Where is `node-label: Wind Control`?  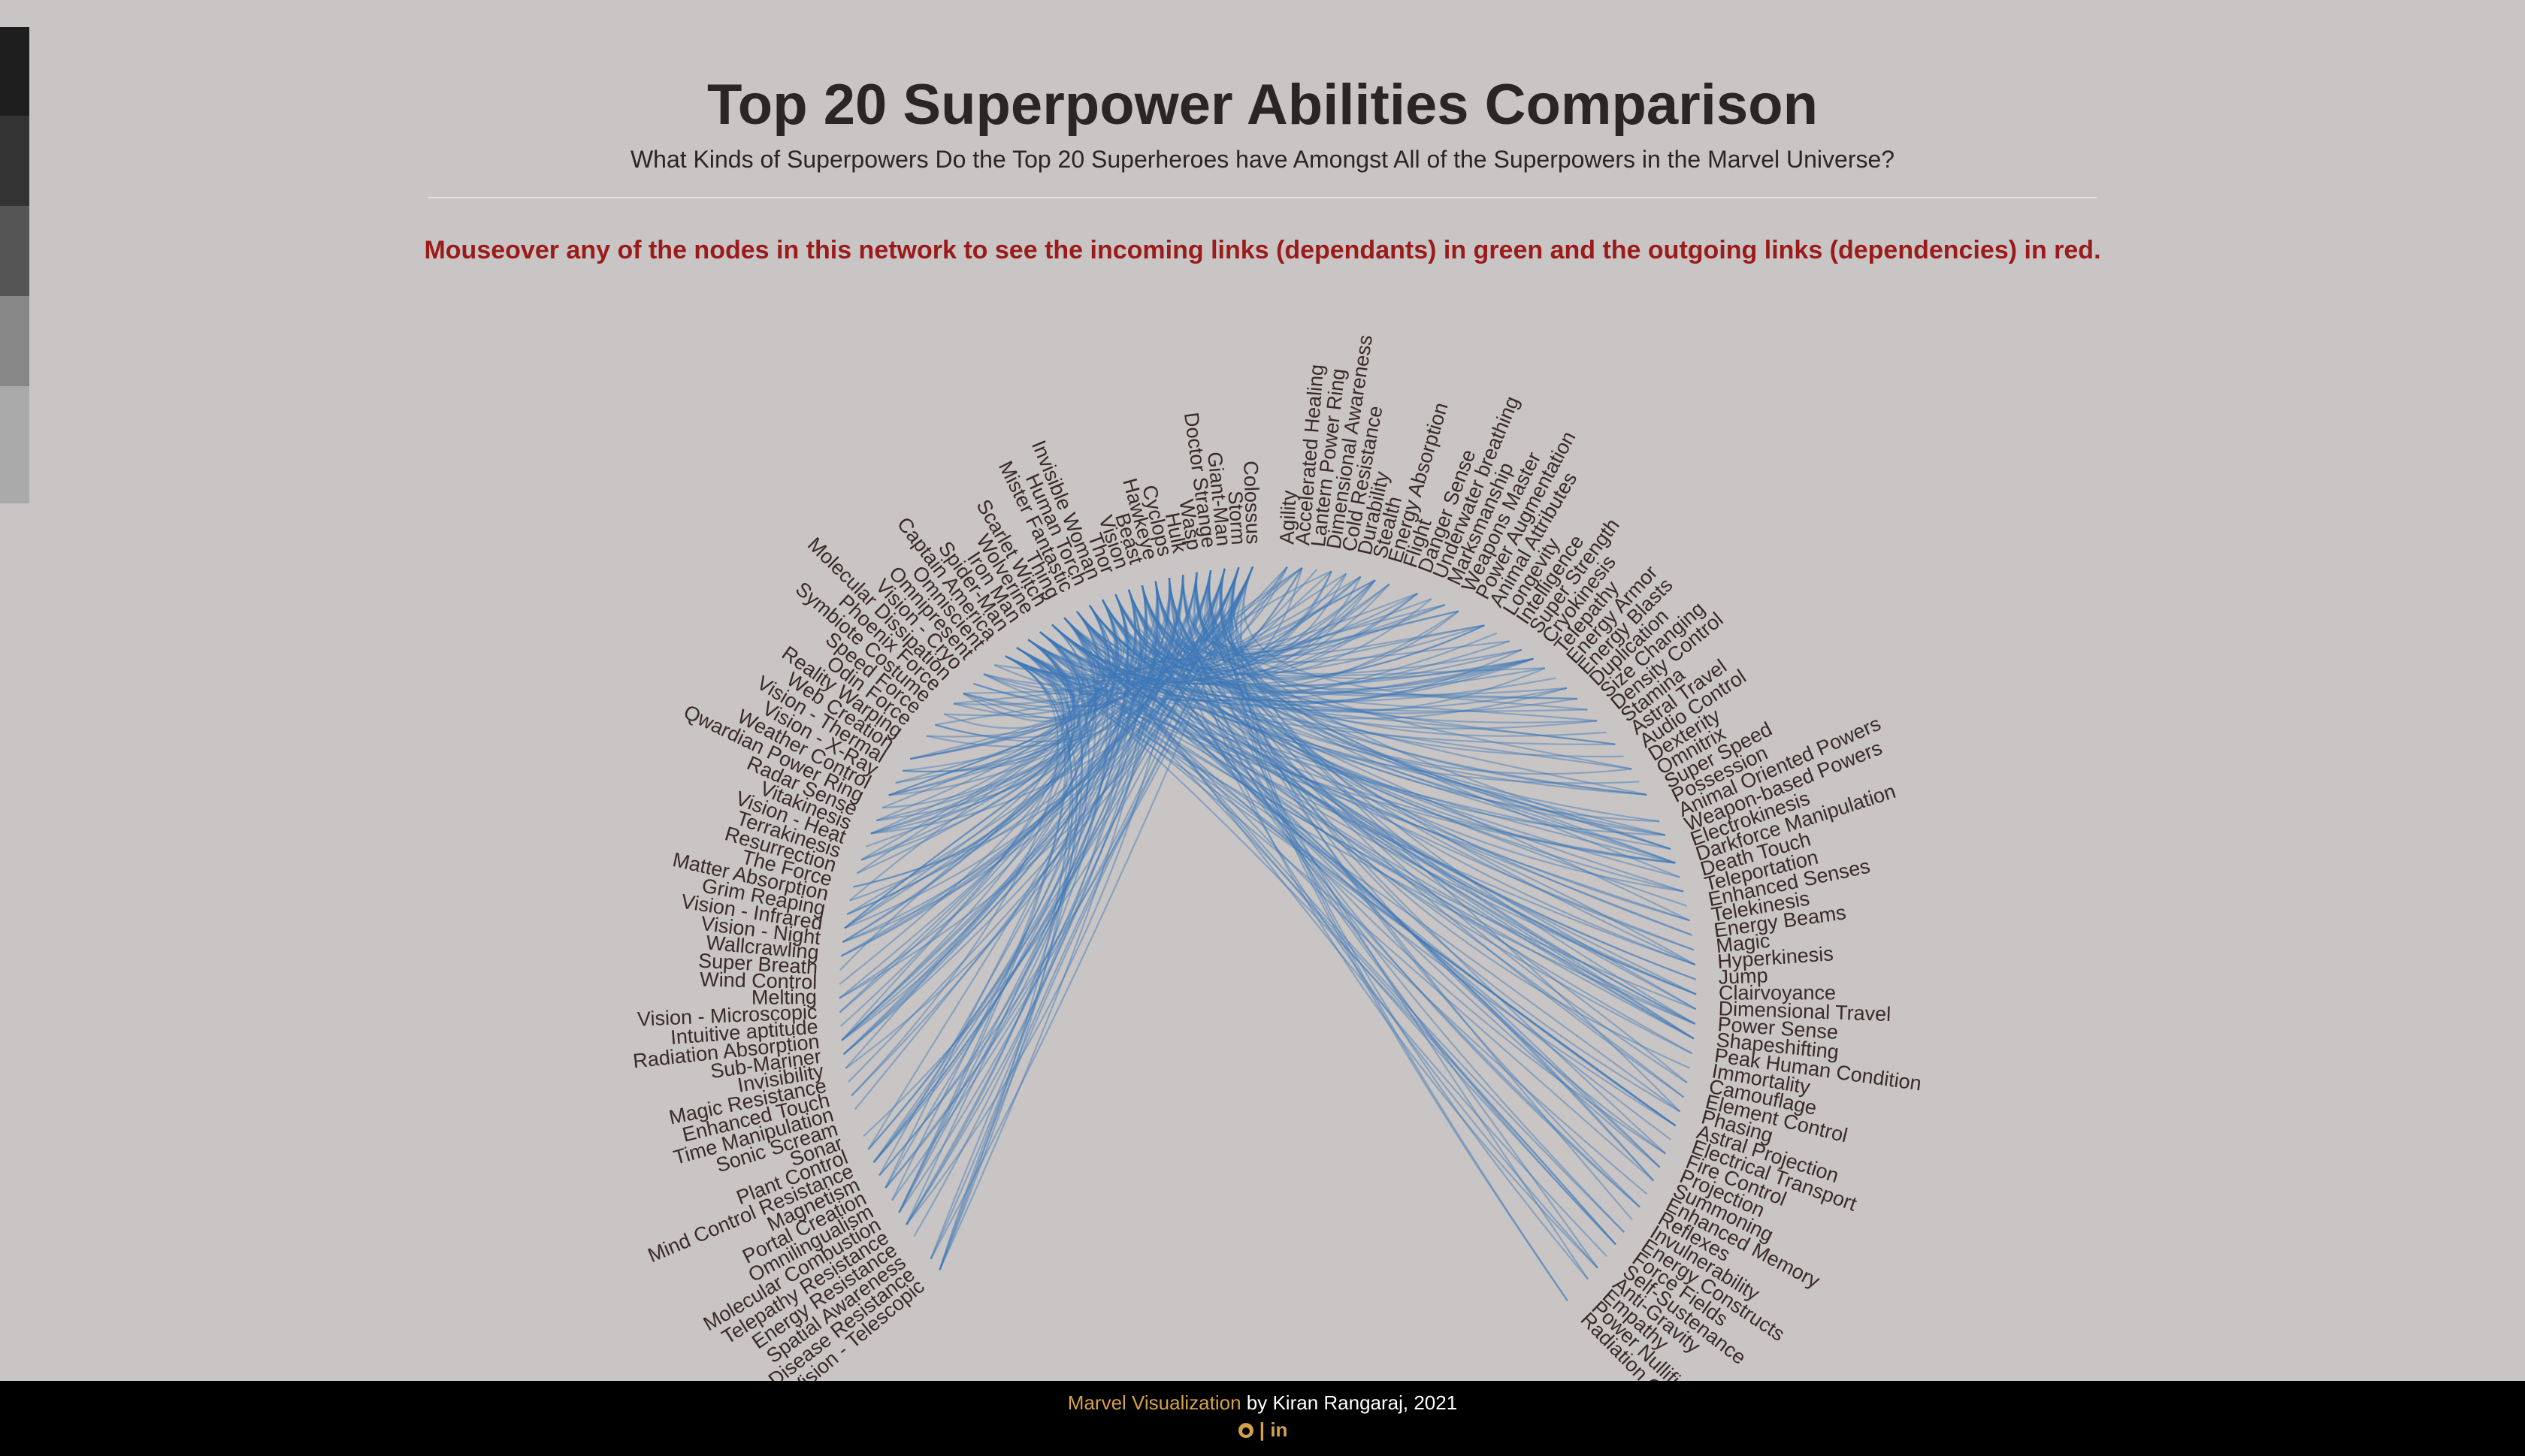
node-label: Wind Control is located at coordinates (759, 981).